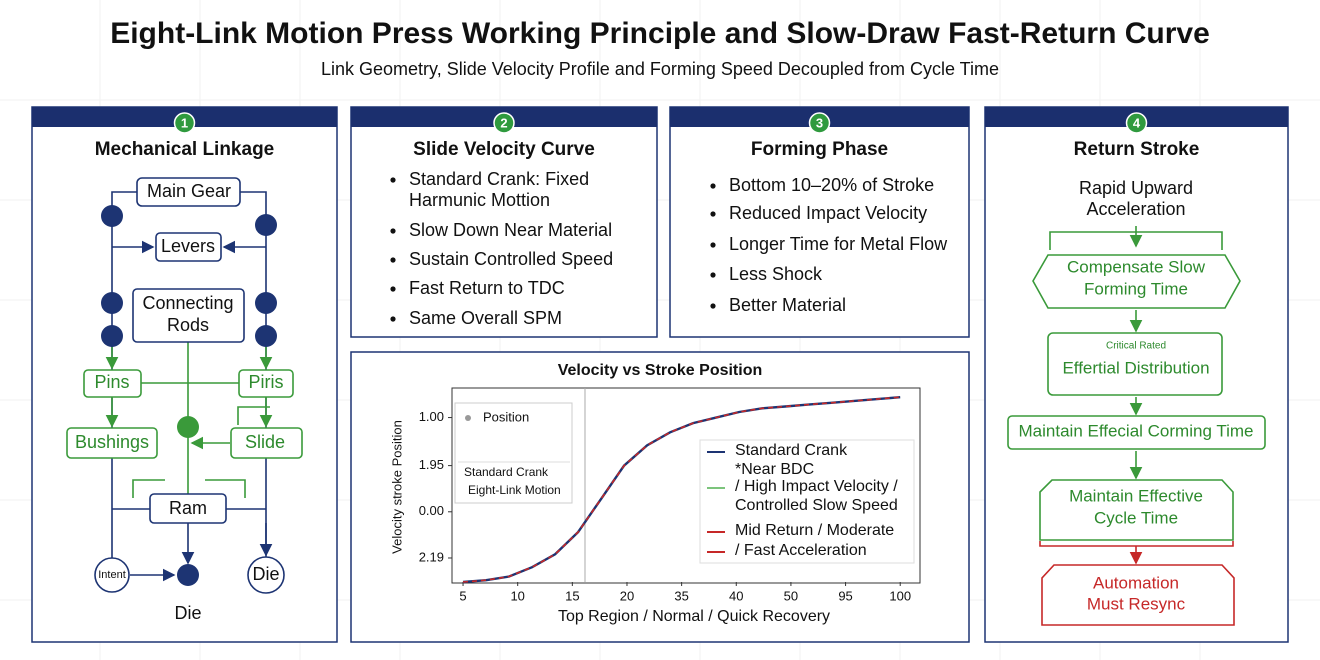 The width and height of the screenshot is (1320, 660). What do you see at coordinates (112, 442) in the screenshot?
I see `node-label: Bushings` at bounding box center [112, 442].